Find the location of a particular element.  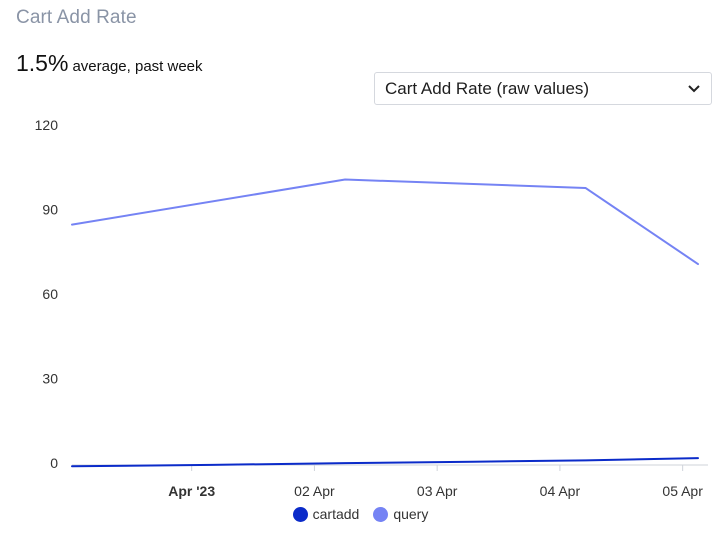

chart-legend: cartadd query is located at coordinates (360, 514).